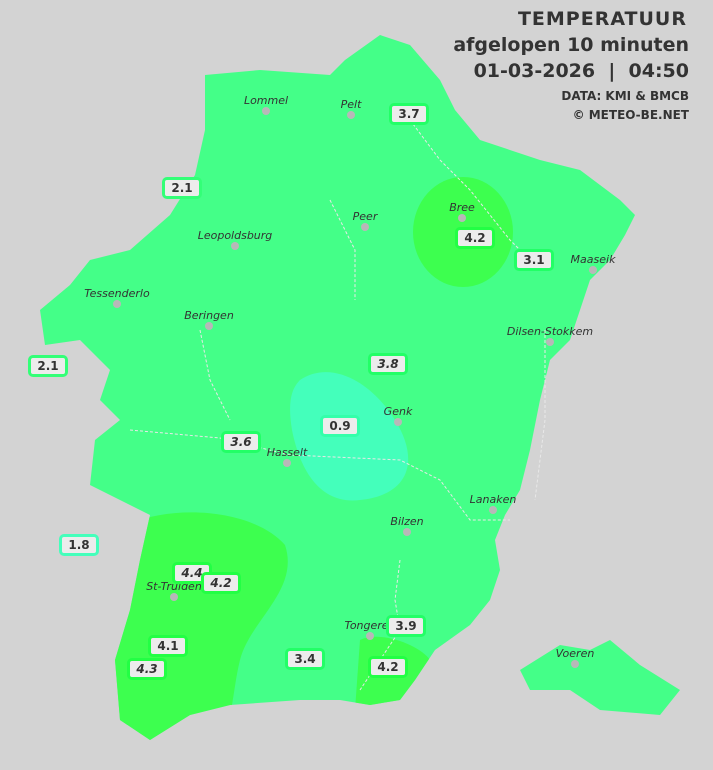 Image resolution: width=713 pixels, height=770 pixels. I want to click on city-label: Voeren, so click(575, 653).